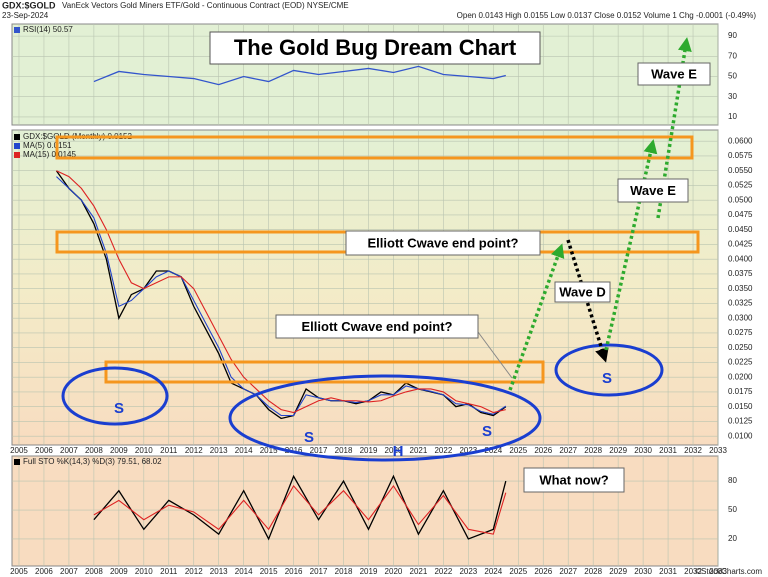  Describe the element at coordinates (144, 450) in the screenshot. I see `x-tick-label: 2010` at that location.